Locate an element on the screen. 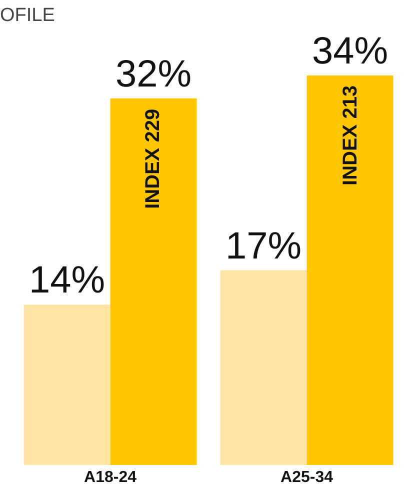 This screenshot has height=500, width=407. annotation: INDEX 213 is located at coordinates (350, 135).